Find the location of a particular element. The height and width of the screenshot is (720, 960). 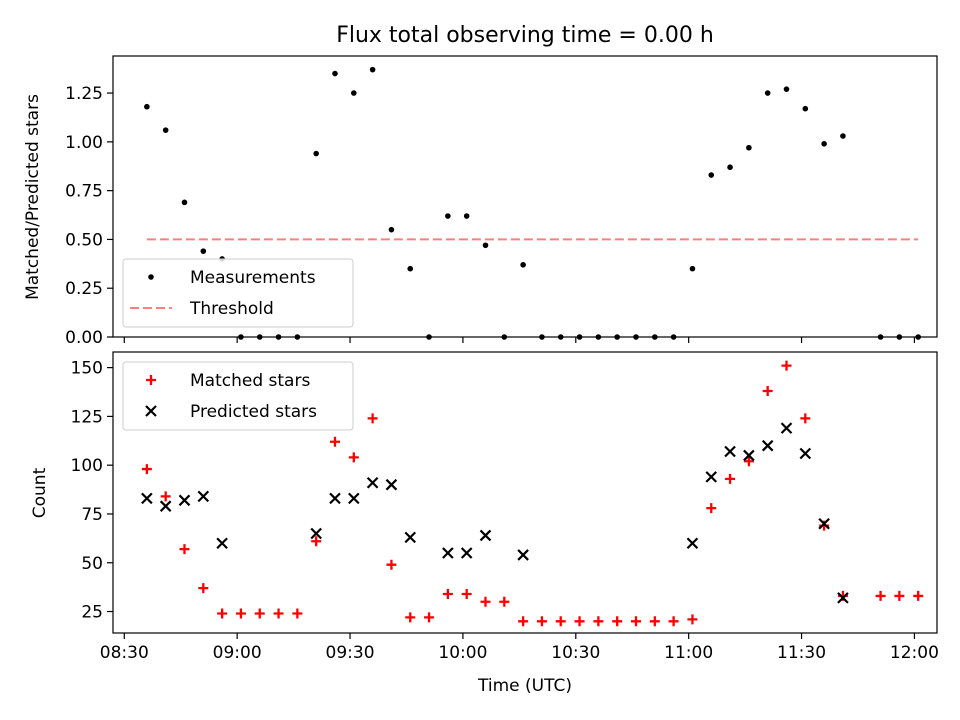

legend-box is located at coordinates (238, 396).